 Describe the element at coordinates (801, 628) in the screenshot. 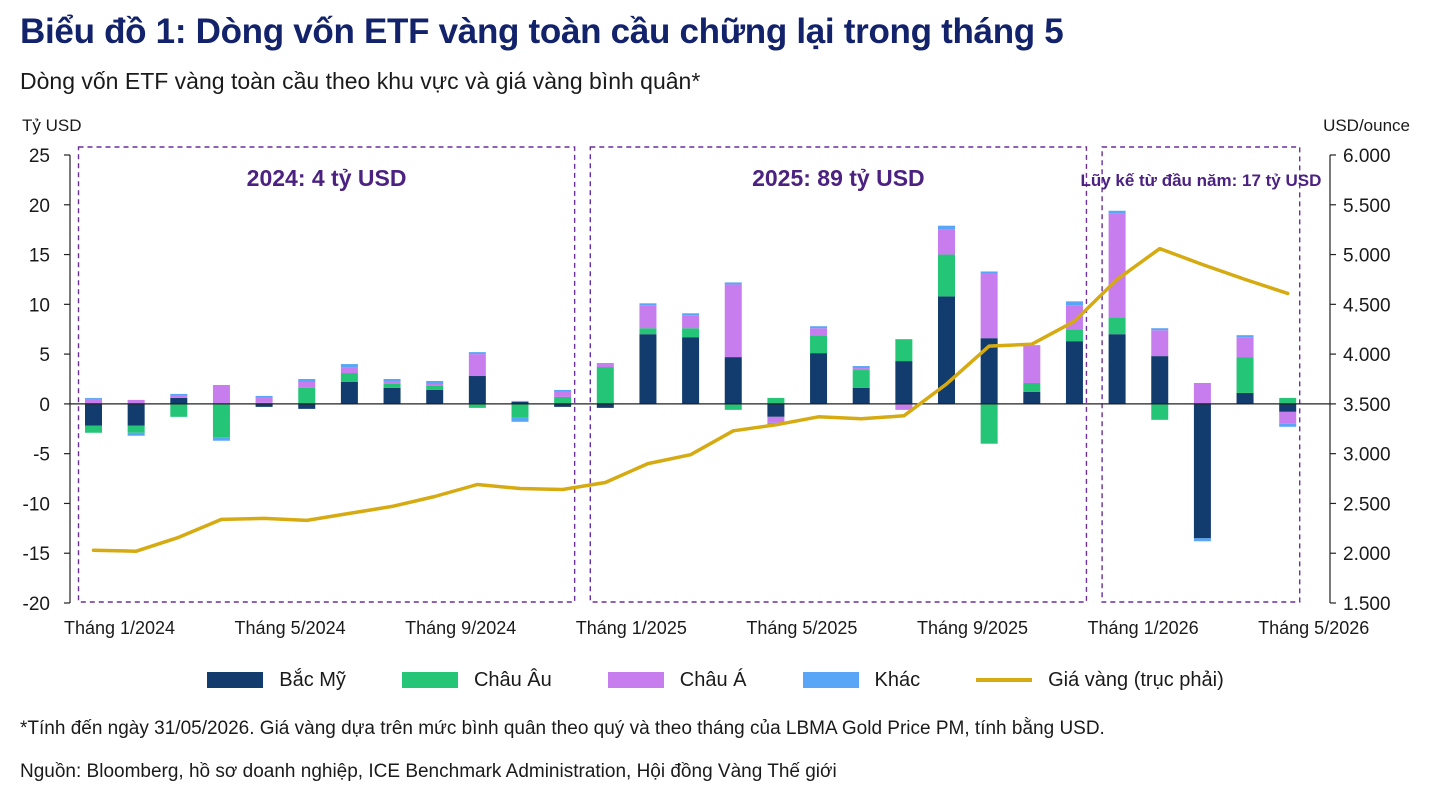

I see `x-tick-label: Tháng 5/2025` at that location.